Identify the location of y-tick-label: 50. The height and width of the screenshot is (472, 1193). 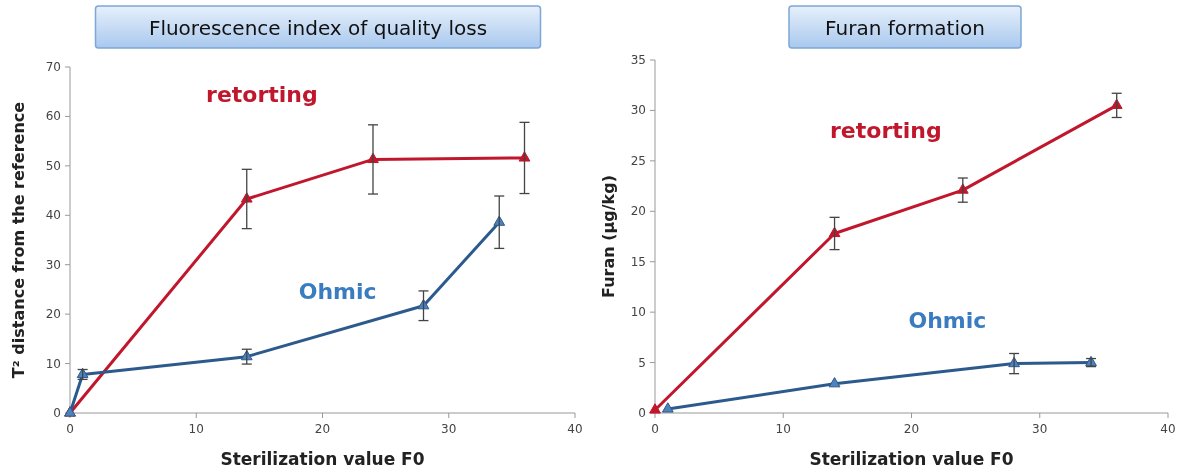
(53, 165).